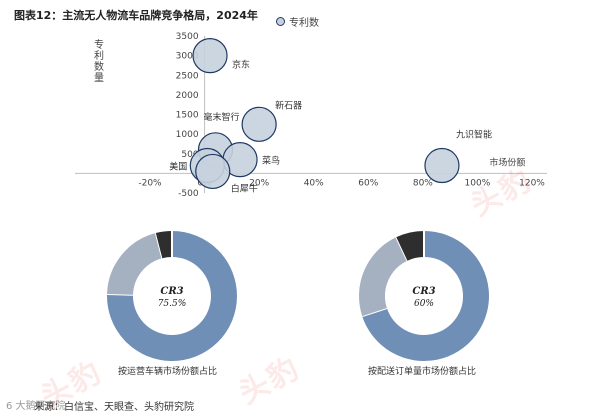  I want to click on donut-center-value: 75.5%, so click(172, 304).